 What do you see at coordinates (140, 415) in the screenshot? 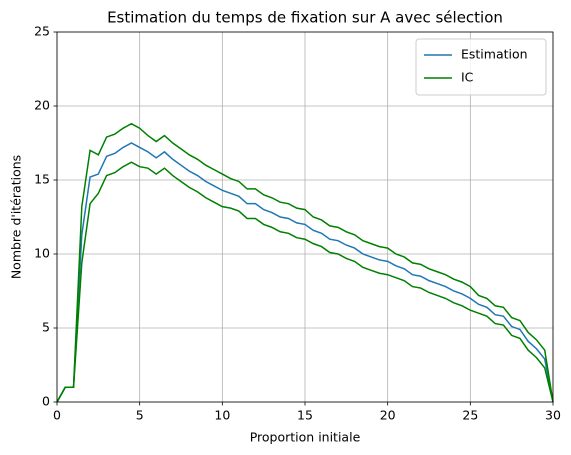
I see `x-tick-label: 5` at bounding box center [140, 415].